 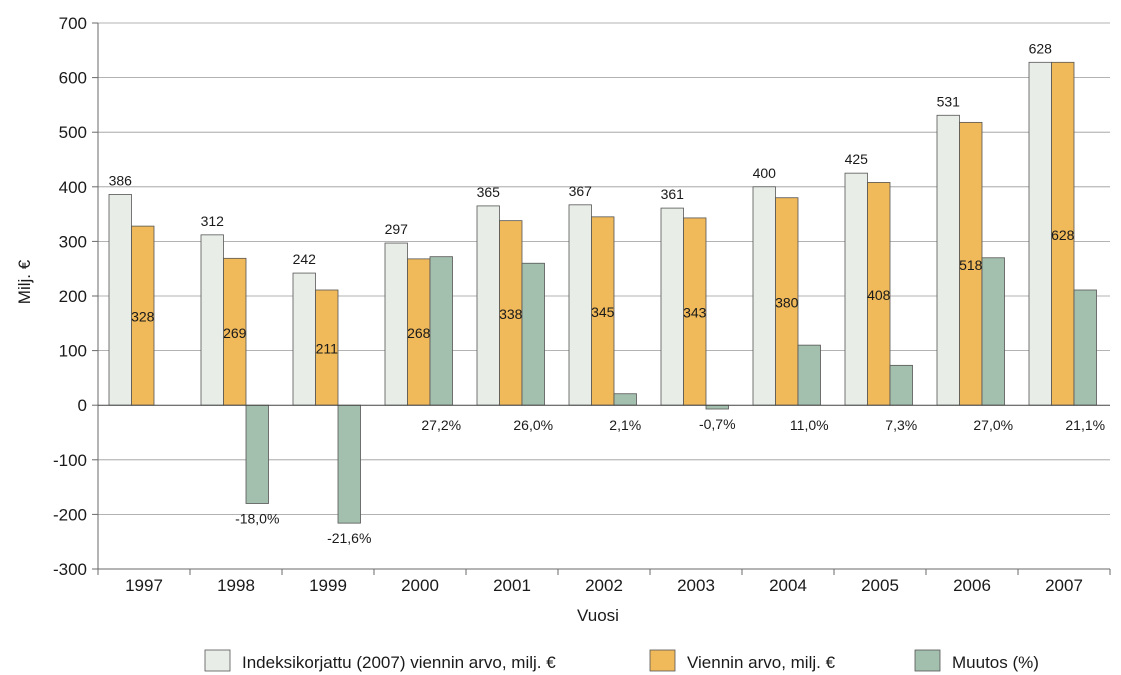 What do you see at coordinates (880, 585) in the screenshot?
I see `x-tick-label: 2005` at bounding box center [880, 585].